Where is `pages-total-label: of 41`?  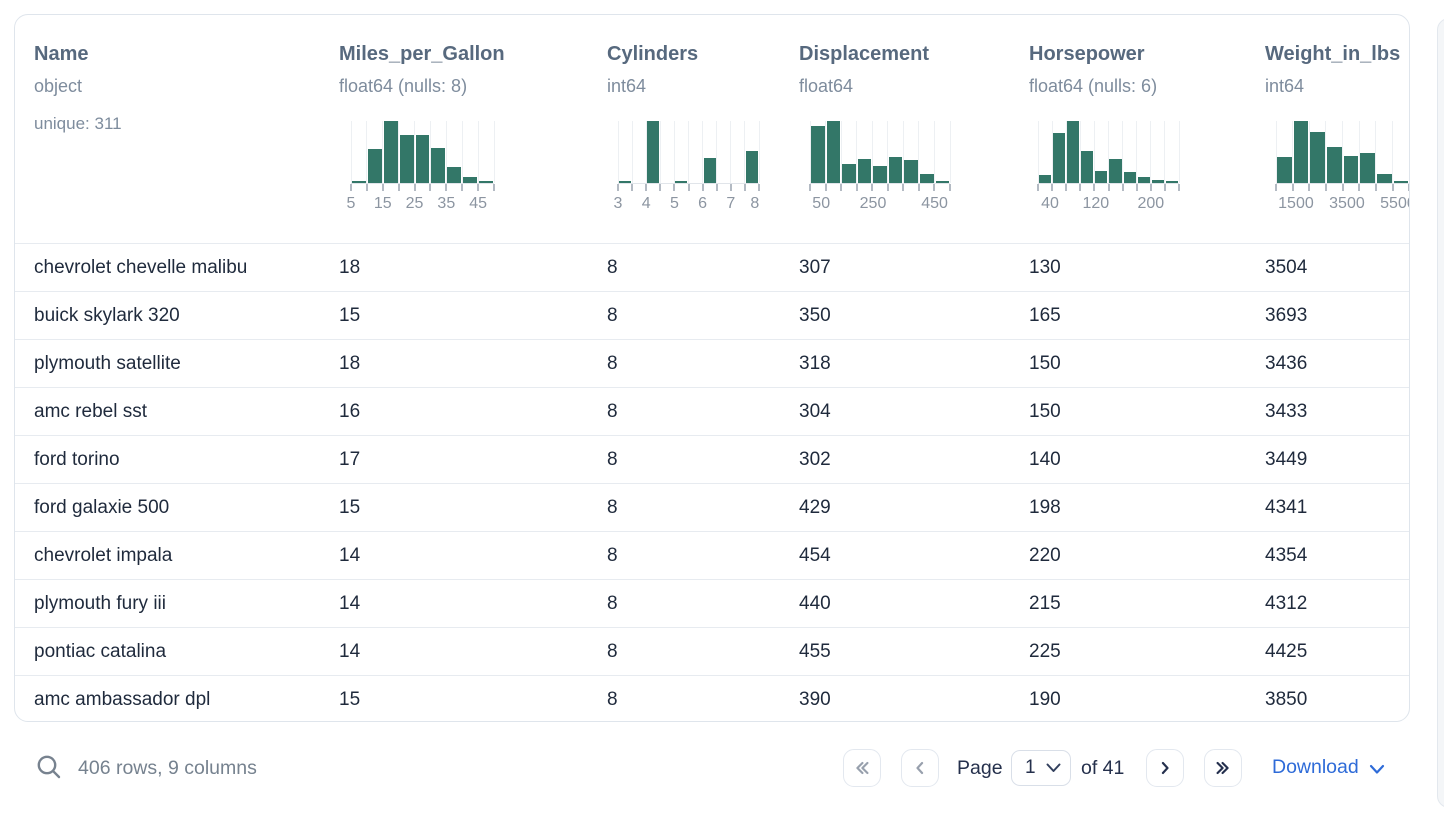
pages-total-label: of 41 is located at coordinates (1103, 768).